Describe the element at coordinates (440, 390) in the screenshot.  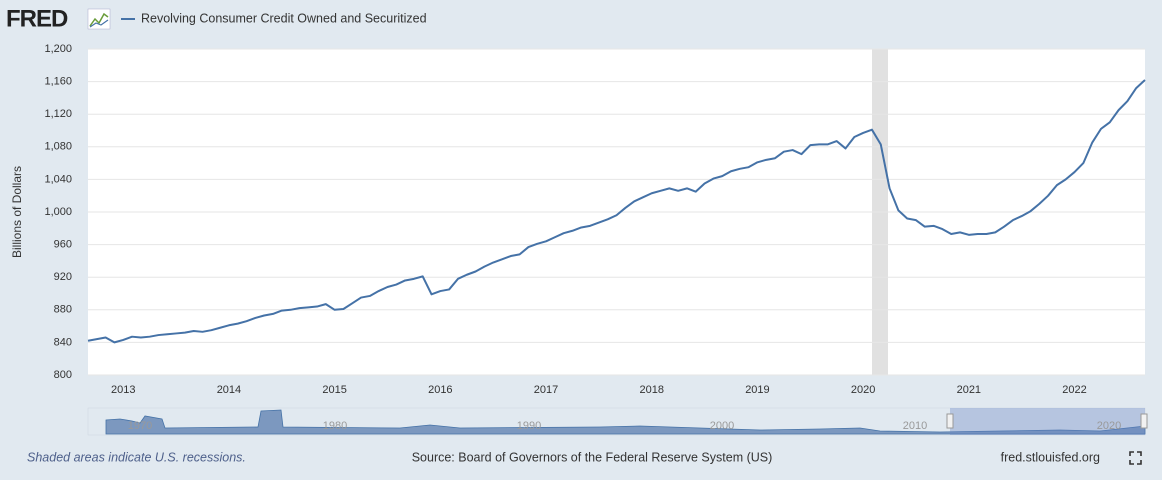
I see `x-tick-label: 2016` at that location.